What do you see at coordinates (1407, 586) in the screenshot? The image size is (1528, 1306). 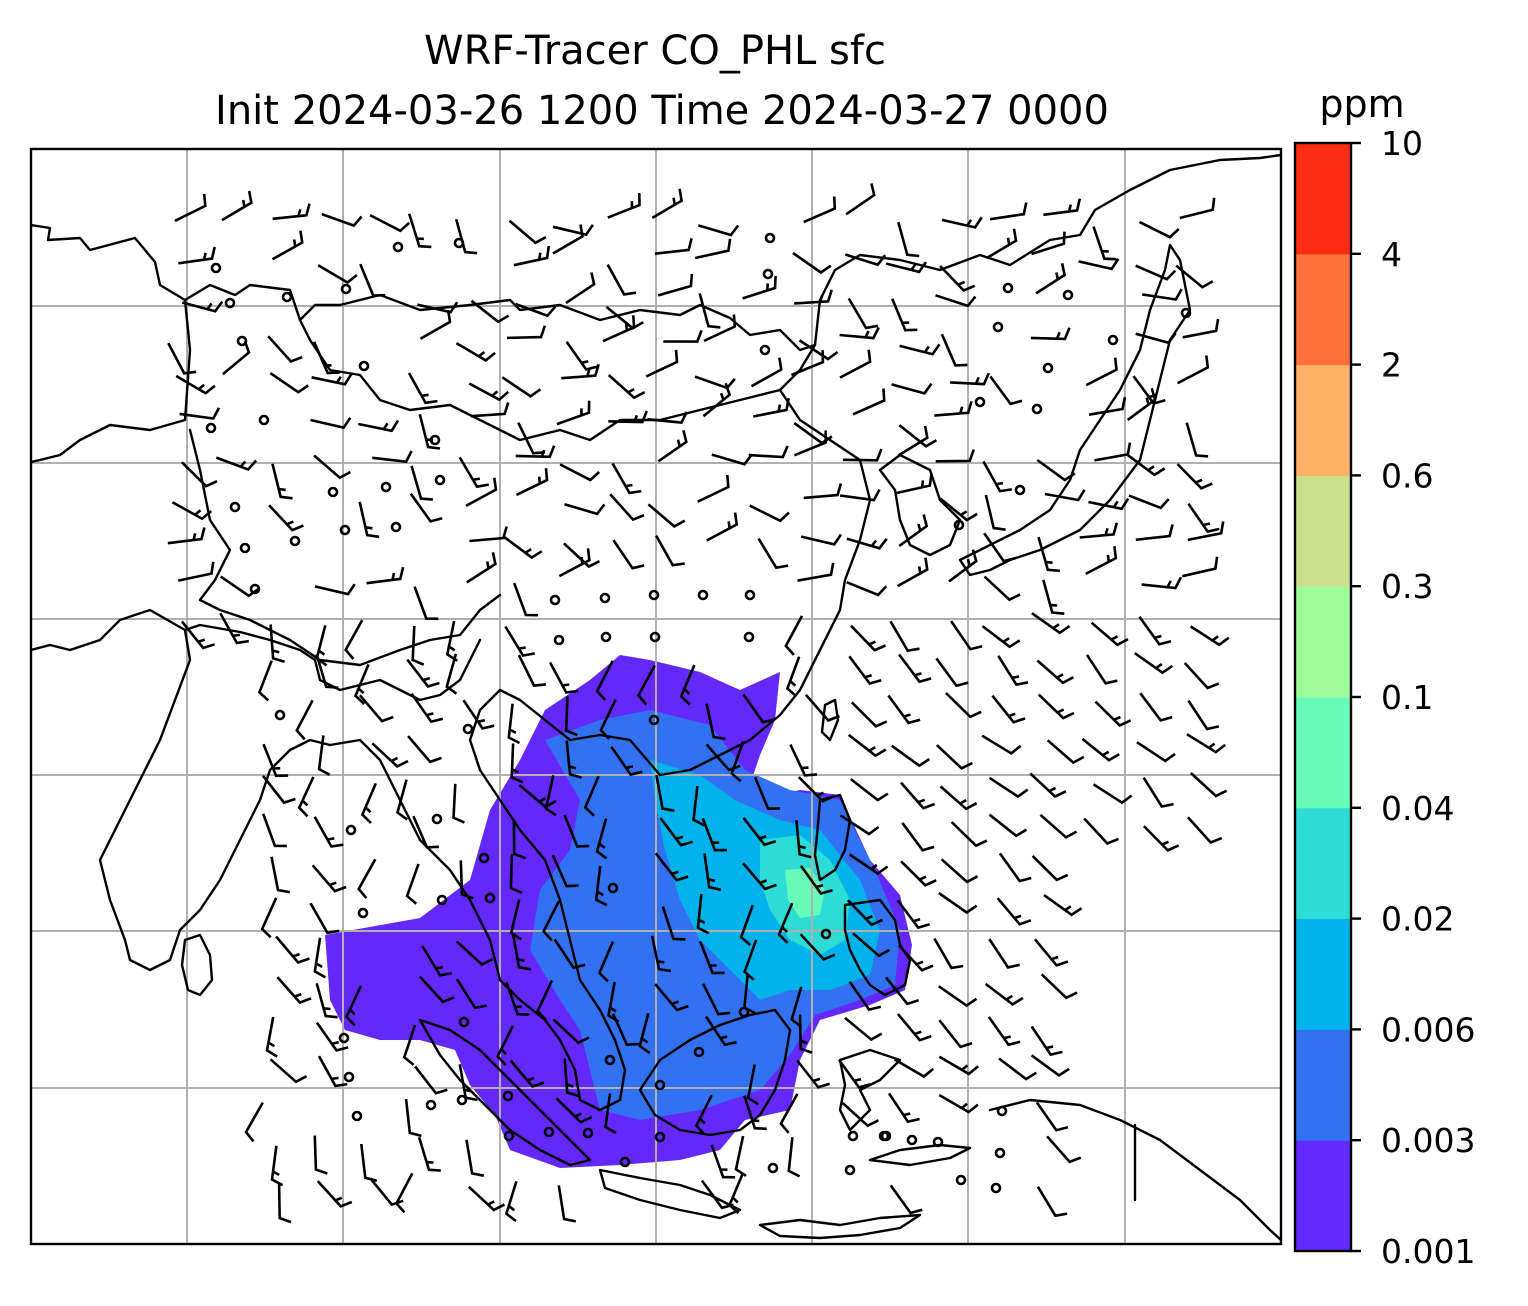 I see `colorbar-tick-label: 0.3` at bounding box center [1407, 586].